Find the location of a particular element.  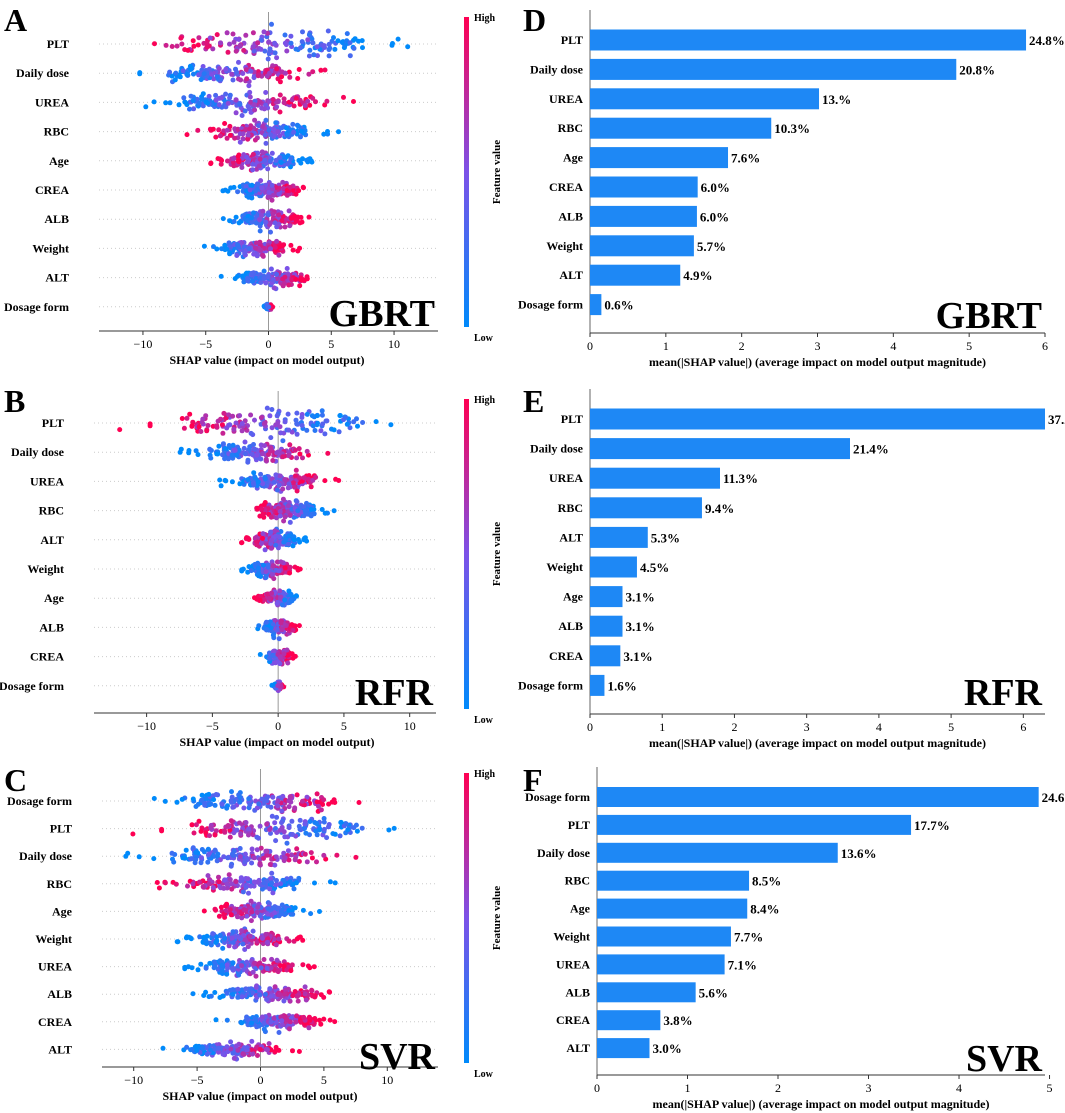

bar-value-label: 3.1% is located at coordinates (637, 656).